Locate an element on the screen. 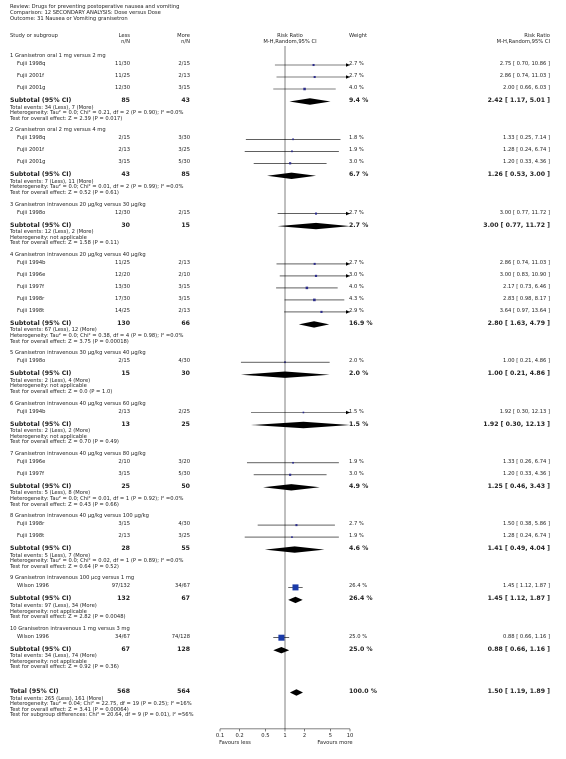 The width and height of the screenshot is (566, 759). study-risk-ratio: 2.83 [ 0.98, 8.17 ] is located at coordinates (526, 298).